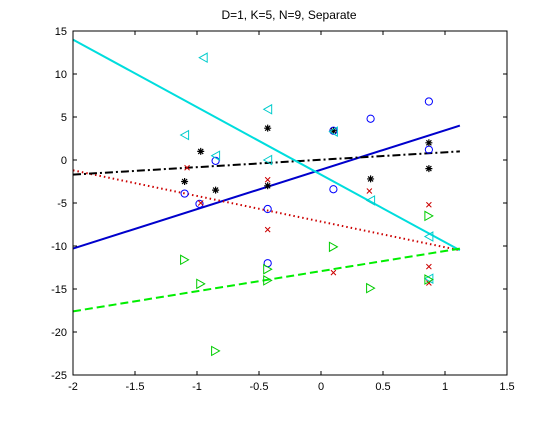  What do you see at coordinates (289, 15) in the screenshot?
I see `chart-title: D=1, K=5, N=9, Separate` at bounding box center [289, 15].